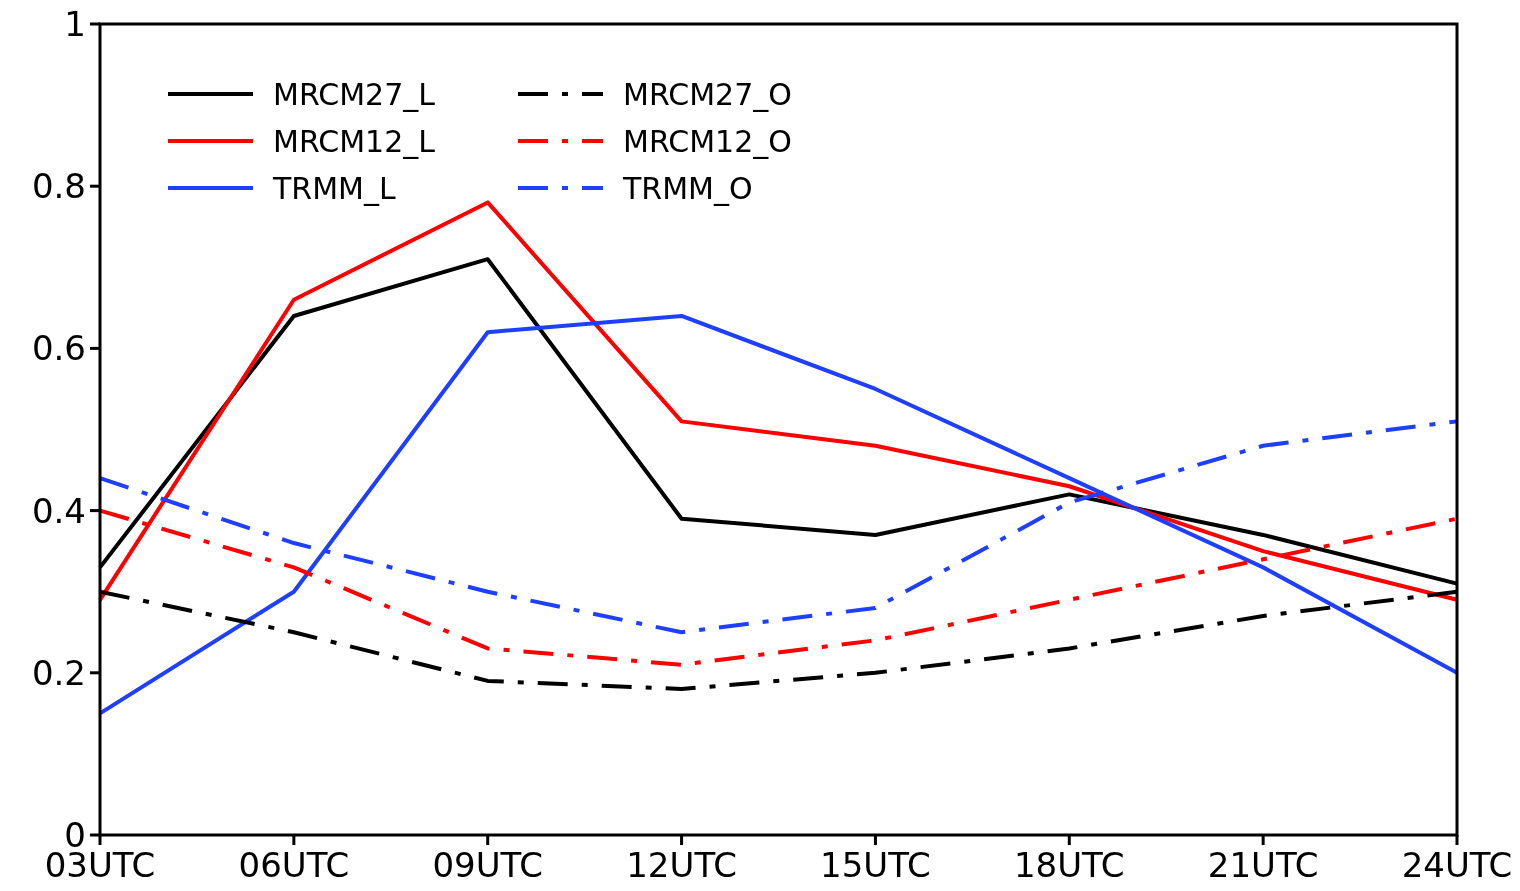  What do you see at coordinates (1457, 865) in the screenshot?
I see `x-tick-label: 24UTC` at bounding box center [1457, 865].